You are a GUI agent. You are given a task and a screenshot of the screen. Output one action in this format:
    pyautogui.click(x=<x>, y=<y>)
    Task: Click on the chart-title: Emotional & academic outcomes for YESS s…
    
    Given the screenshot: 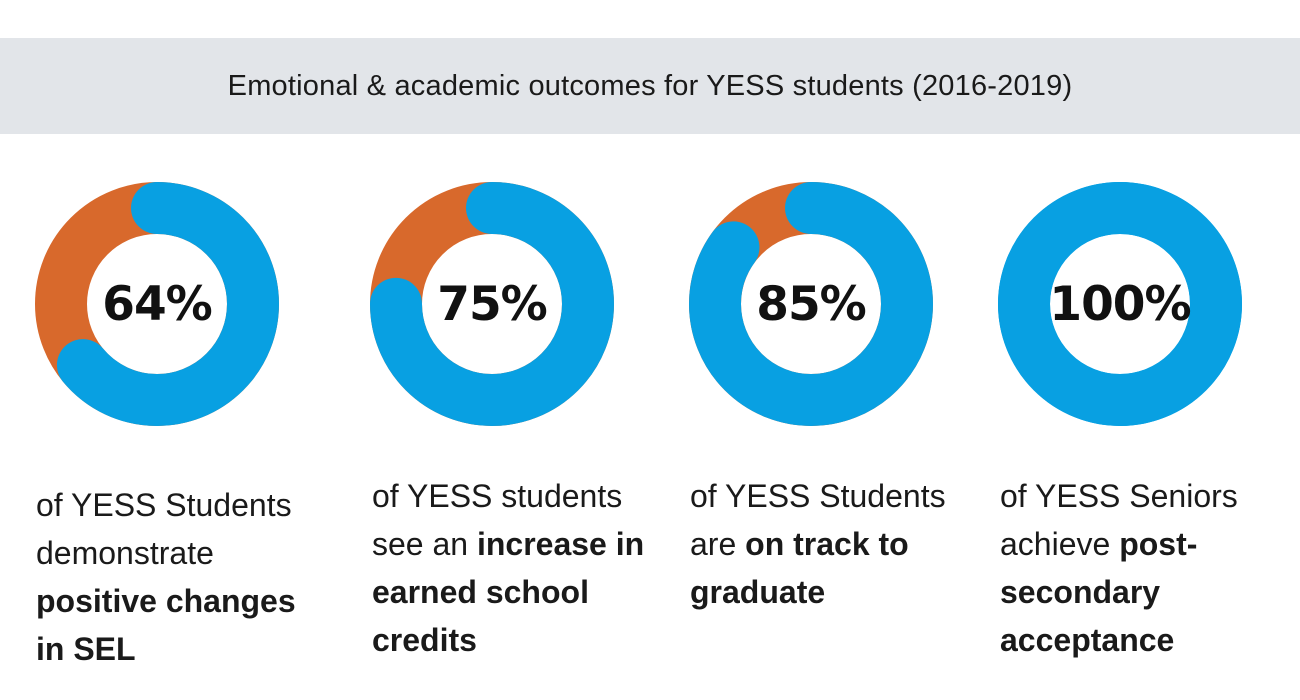 What is the action you would take?
    pyautogui.click(x=650, y=85)
    